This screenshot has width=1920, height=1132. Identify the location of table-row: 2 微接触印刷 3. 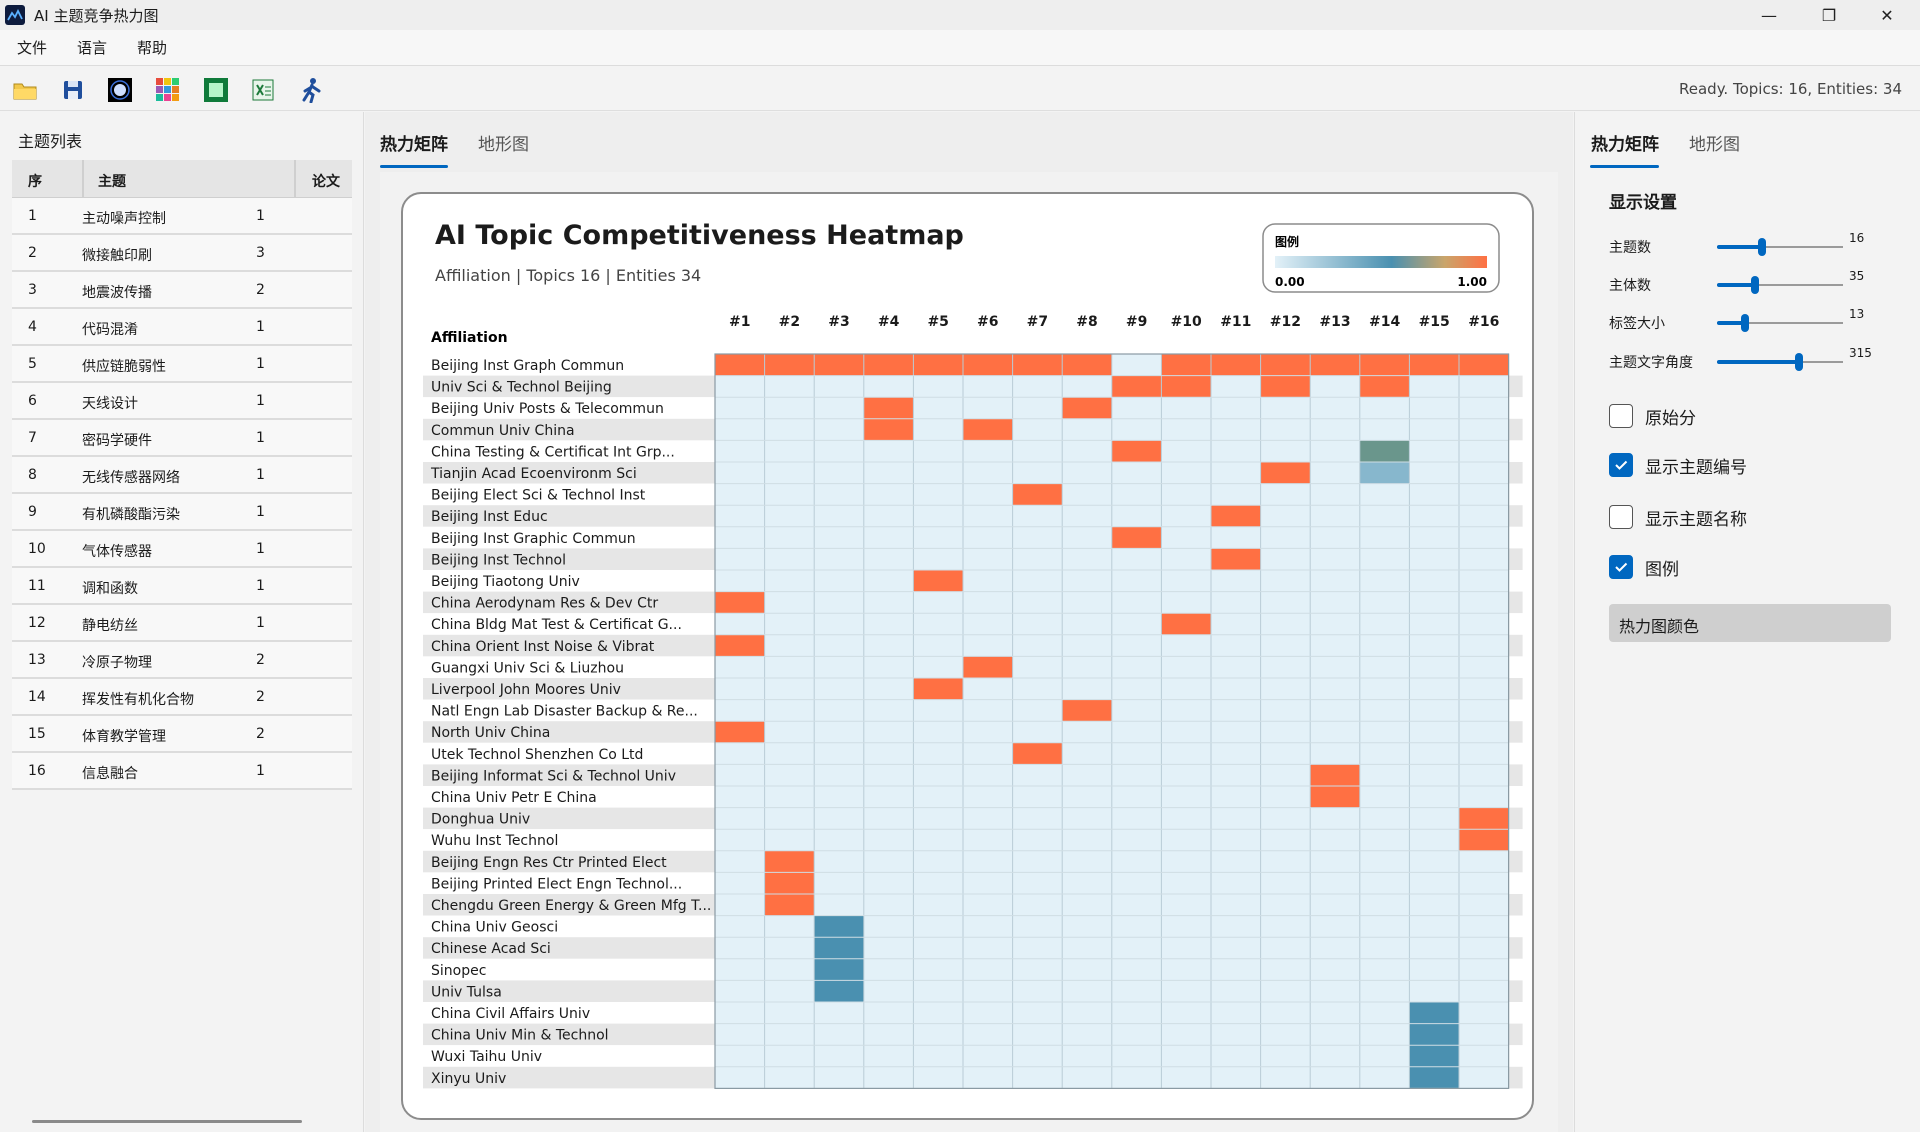
(182, 253).